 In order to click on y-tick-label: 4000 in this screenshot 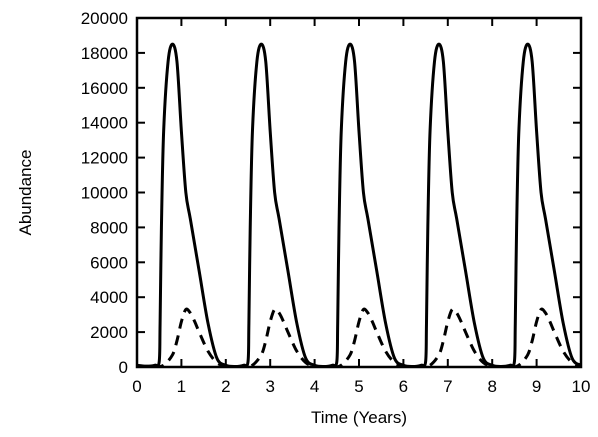, I will do `click(109, 297)`.